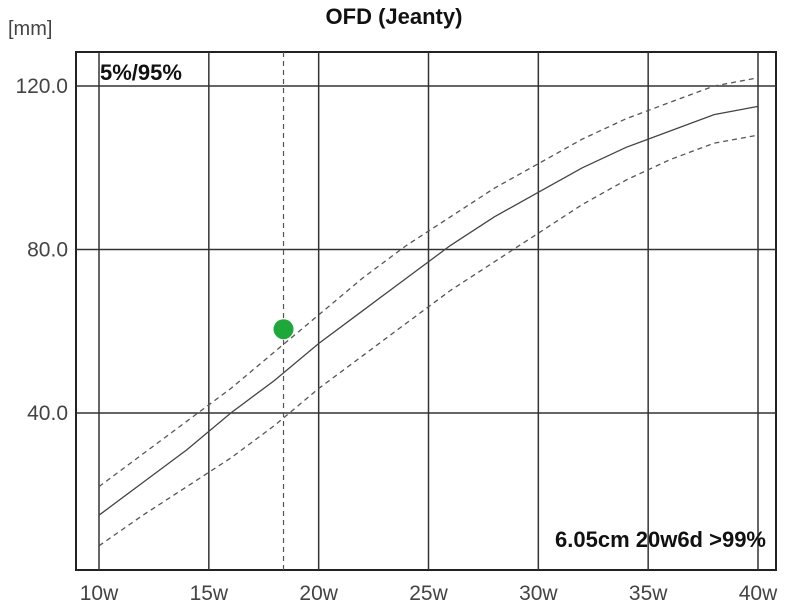  I want to click on x-tick-label: 20w, so click(318, 593).